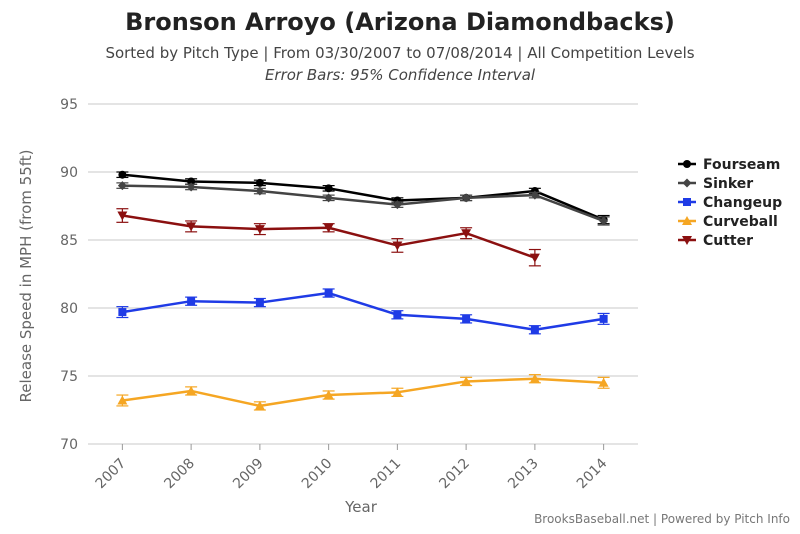  I want to click on y-tick-label: 75, so click(69, 377).